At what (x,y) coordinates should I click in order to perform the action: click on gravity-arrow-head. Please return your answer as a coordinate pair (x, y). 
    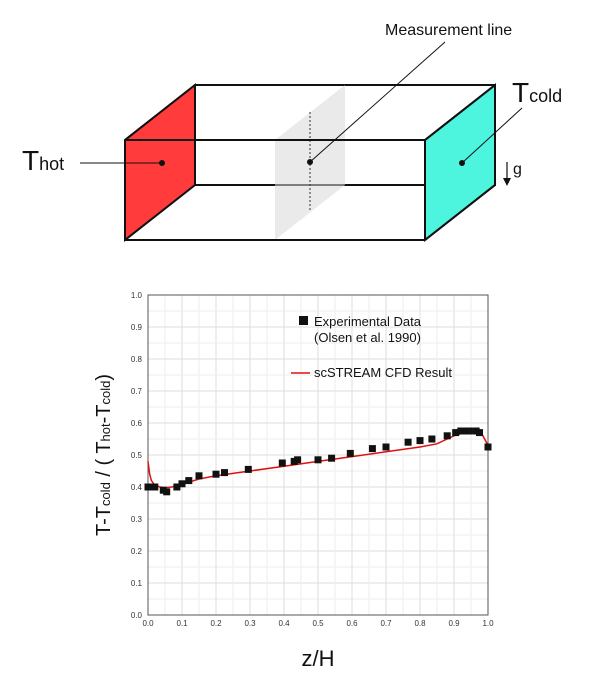
    Looking at the image, I should click on (507, 182).